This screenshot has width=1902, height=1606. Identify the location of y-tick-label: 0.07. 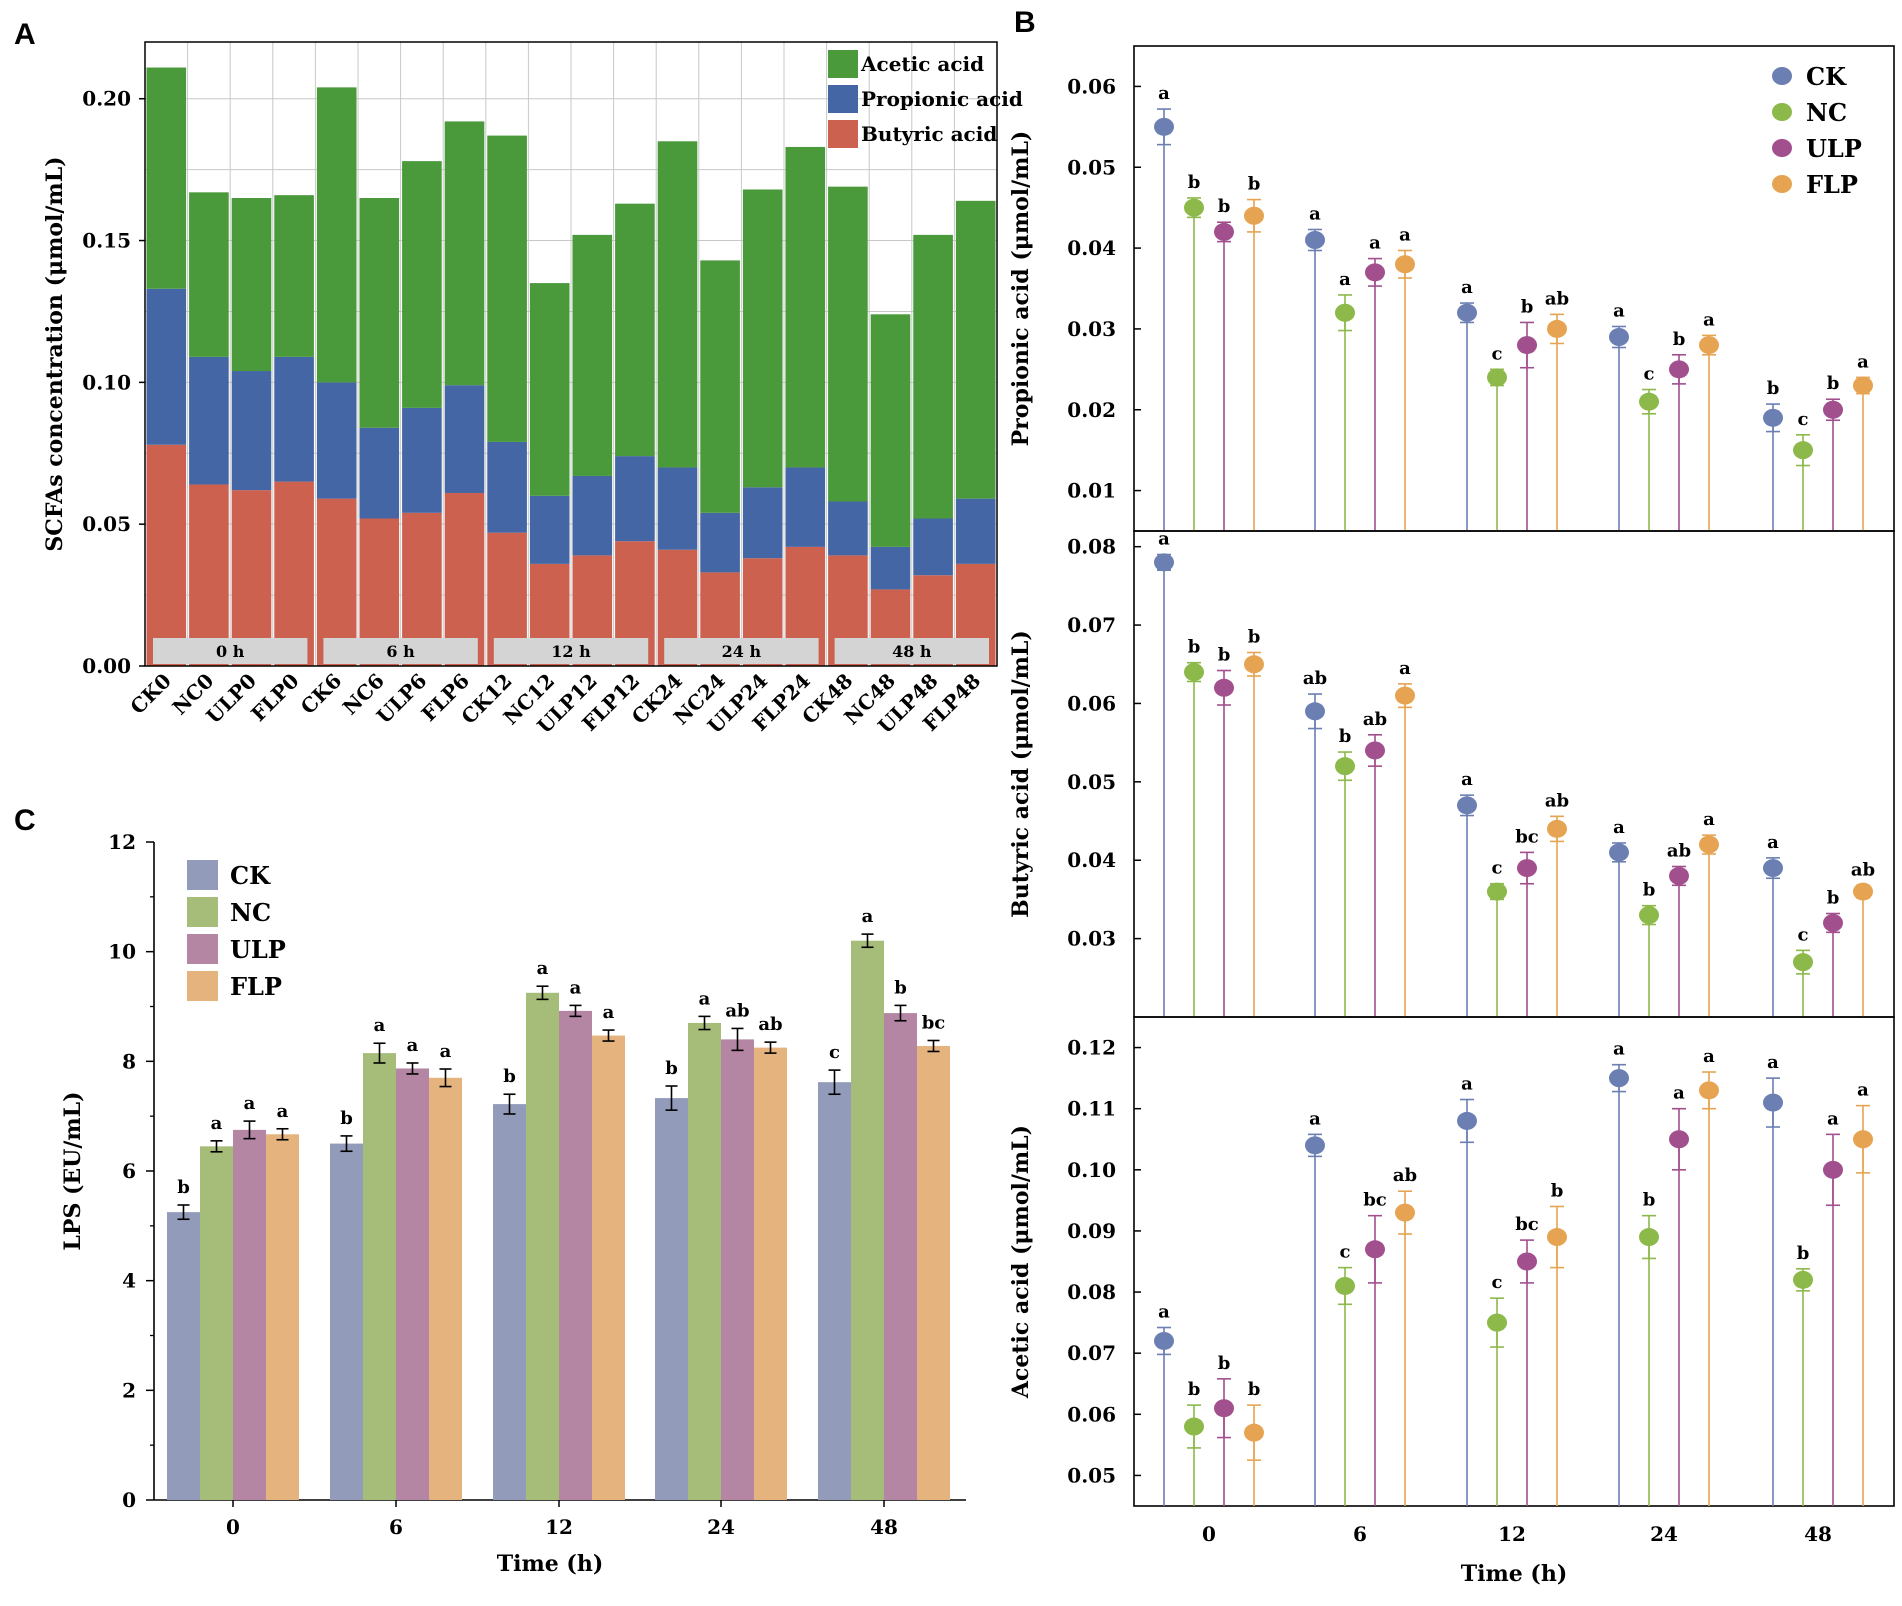
(1091, 1353).